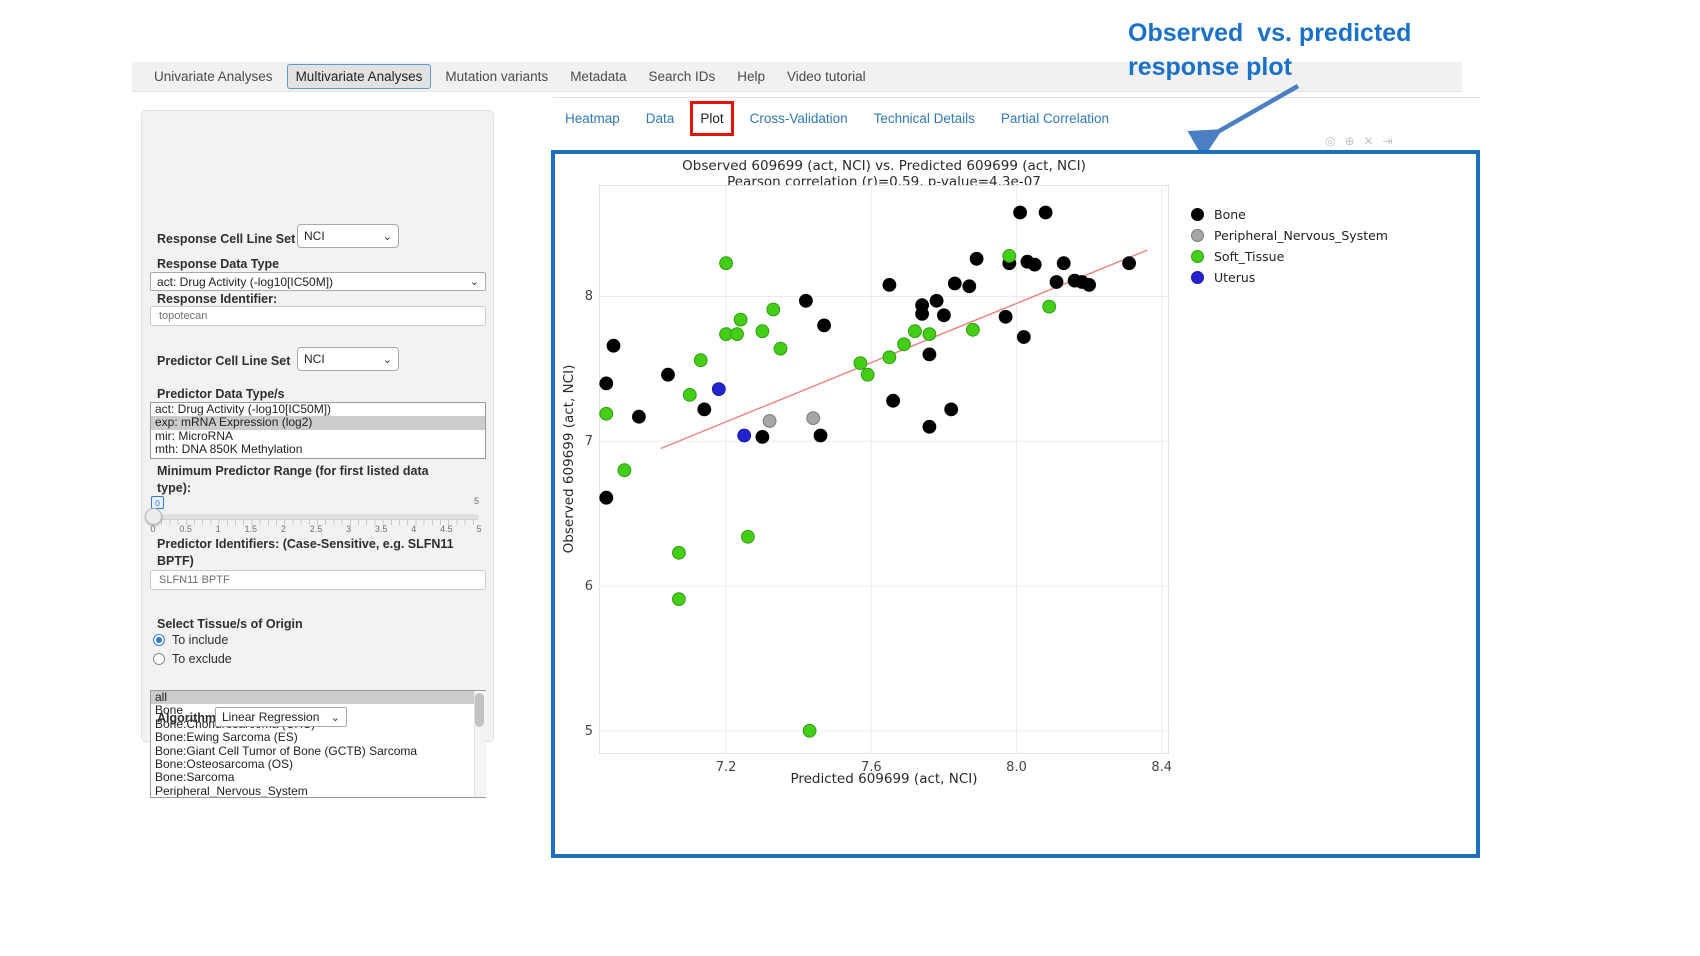  Describe the element at coordinates (218, 264) in the screenshot. I see `response-data-type-label: Response Data Type` at that location.